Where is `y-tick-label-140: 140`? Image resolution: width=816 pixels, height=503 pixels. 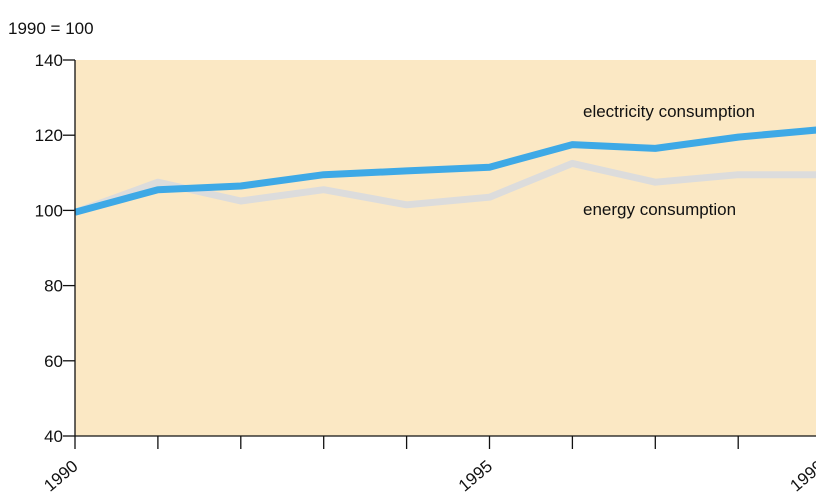
y-tick-label-140: 140 is located at coordinates (49, 60).